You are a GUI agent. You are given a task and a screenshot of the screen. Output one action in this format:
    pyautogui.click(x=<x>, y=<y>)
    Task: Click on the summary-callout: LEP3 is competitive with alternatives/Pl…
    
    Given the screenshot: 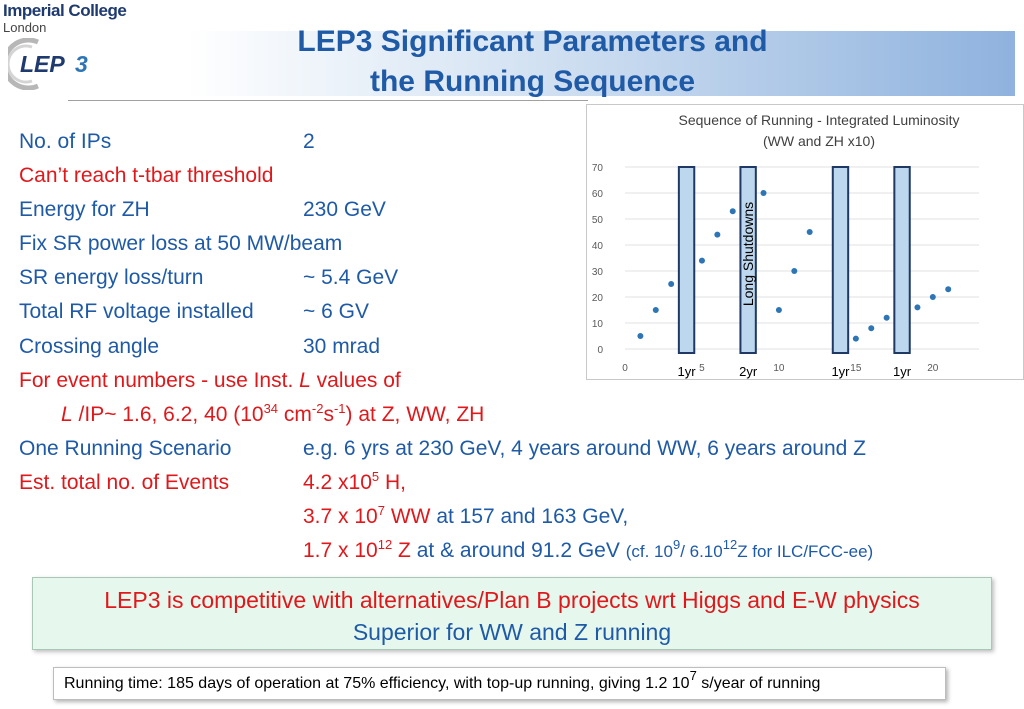 What is the action you would take?
    pyautogui.click(x=512, y=613)
    